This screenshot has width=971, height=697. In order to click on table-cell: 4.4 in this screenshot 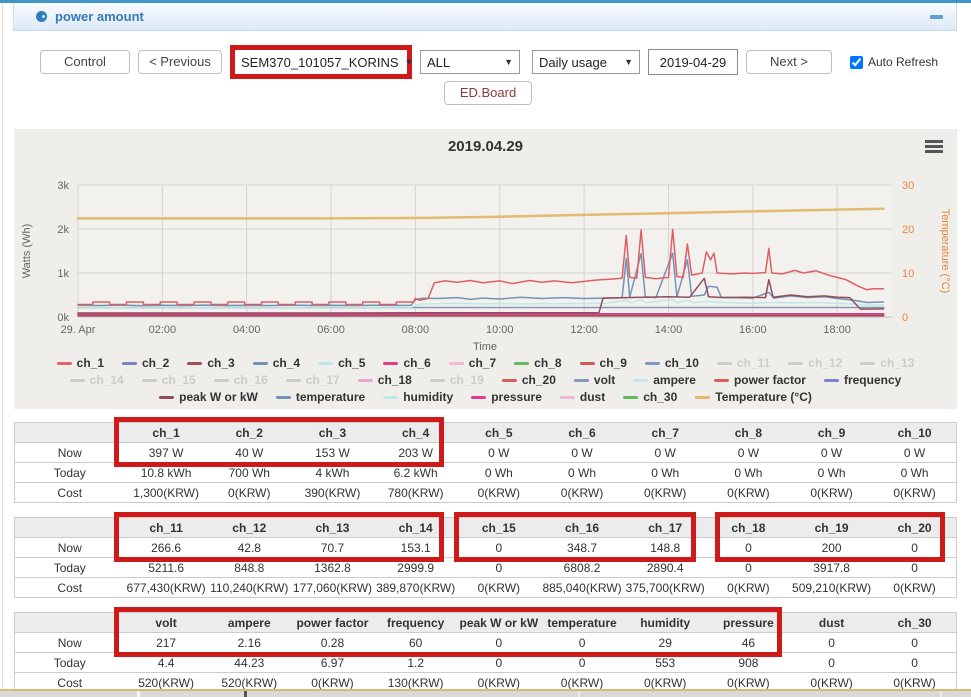, I will do `click(166, 662)`.